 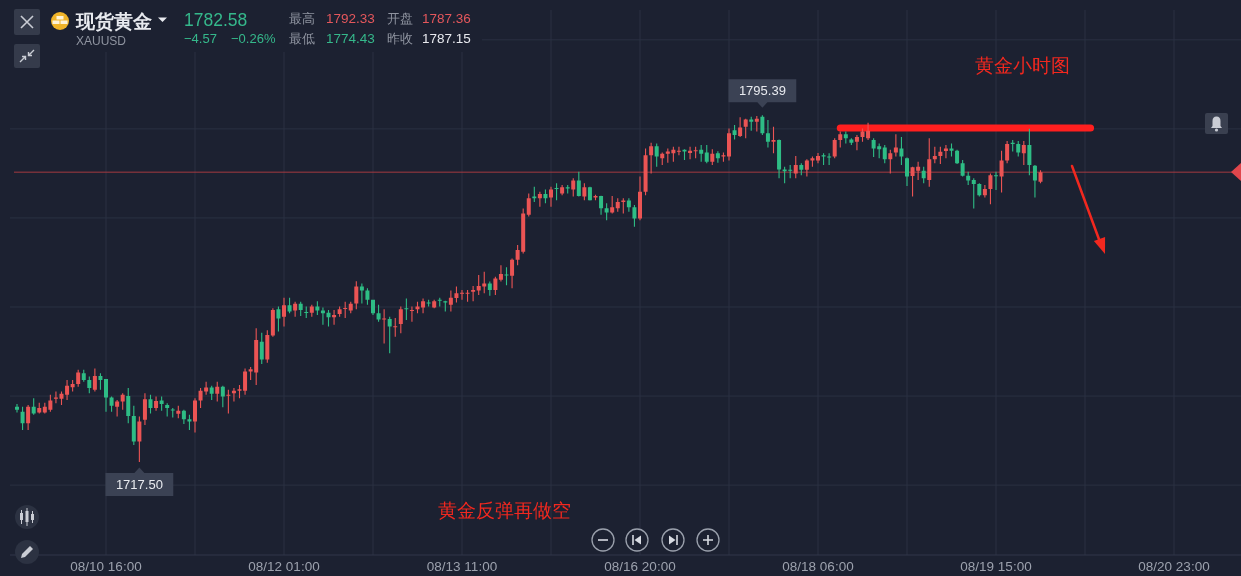 What do you see at coordinates (818, 566) in the screenshot?
I see `x-tick-label: 08/18 06:00` at bounding box center [818, 566].